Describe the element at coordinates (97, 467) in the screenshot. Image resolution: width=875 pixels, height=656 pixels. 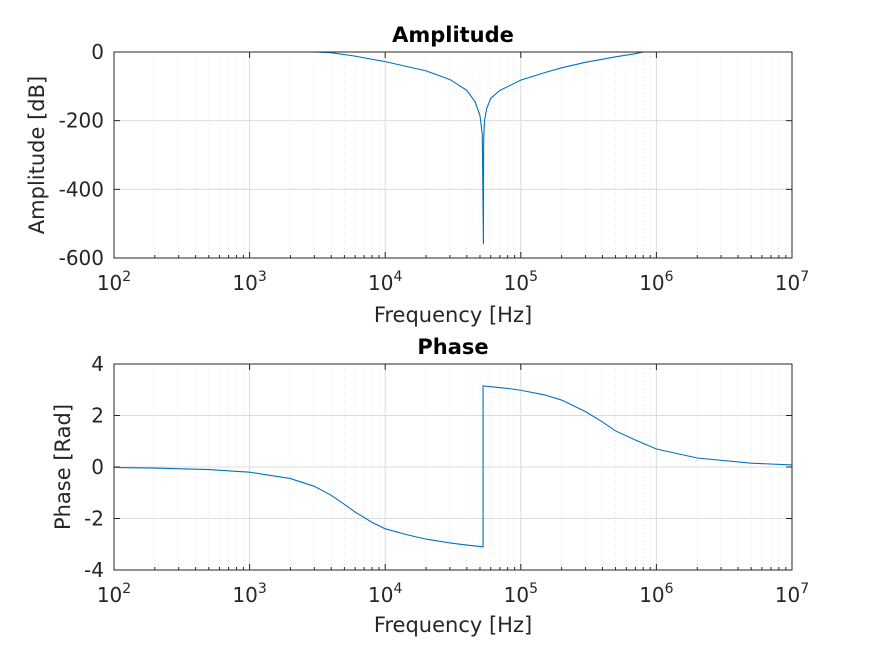
I see `phase-y-tick-label: 0` at that location.